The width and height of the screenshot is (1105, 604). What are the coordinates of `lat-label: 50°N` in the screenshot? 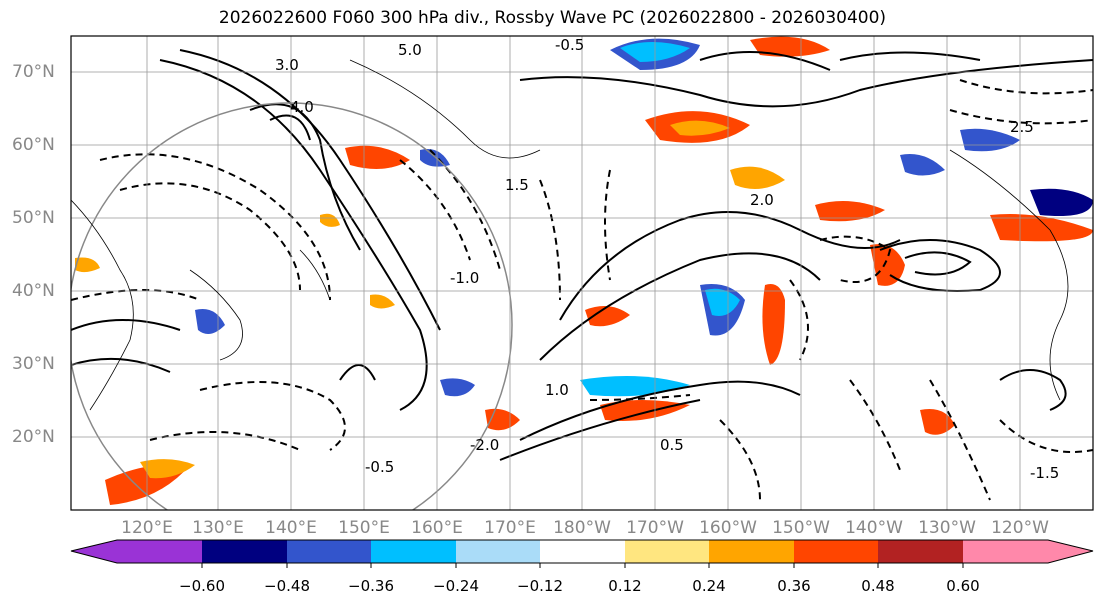 It's located at (33, 218).